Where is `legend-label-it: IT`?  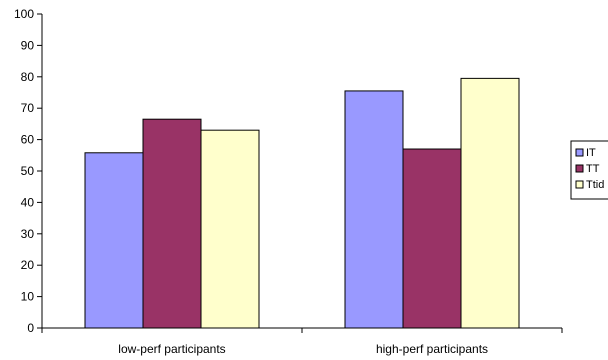 legend-label-it: IT is located at coordinates (591, 153).